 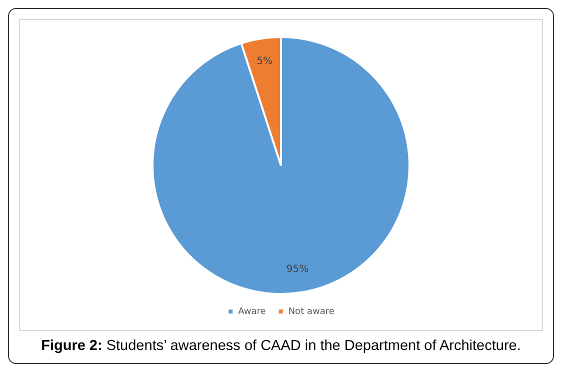 What do you see at coordinates (264, 62) in the screenshot?
I see `data-label: 5%` at bounding box center [264, 62].